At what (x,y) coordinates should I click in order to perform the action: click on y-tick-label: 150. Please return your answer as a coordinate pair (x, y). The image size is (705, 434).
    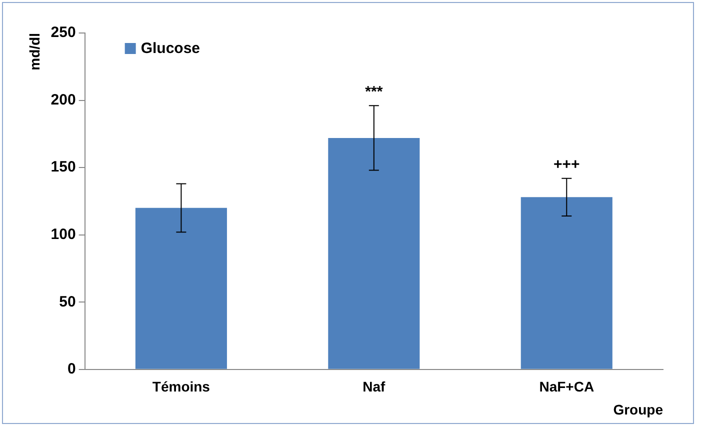
    Looking at the image, I should click on (63, 167).